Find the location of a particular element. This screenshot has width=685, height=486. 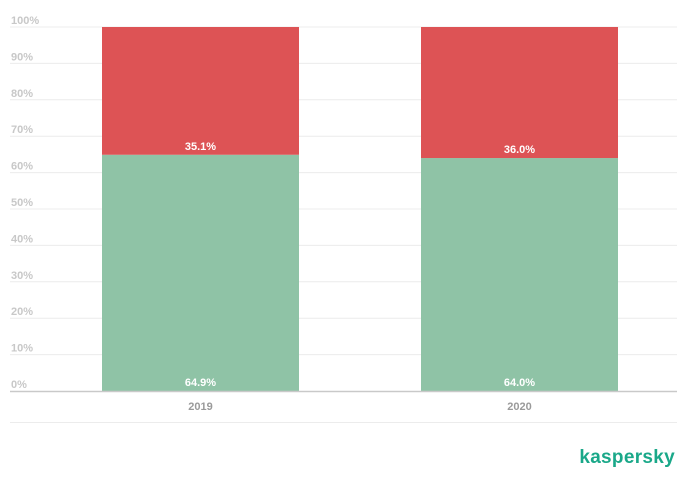

y-tick-label: 40% is located at coordinates (22, 239).